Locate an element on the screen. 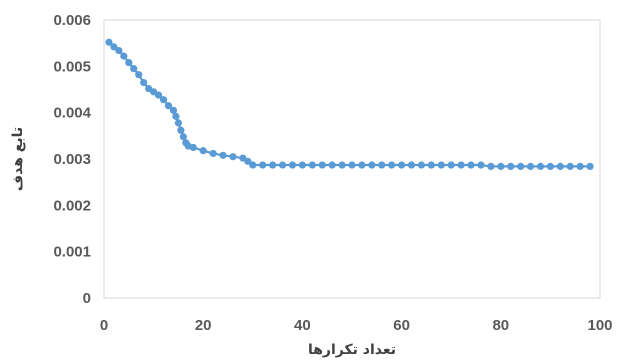 This screenshot has width=622, height=360. x-tick-label: 60 is located at coordinates (401, 325).